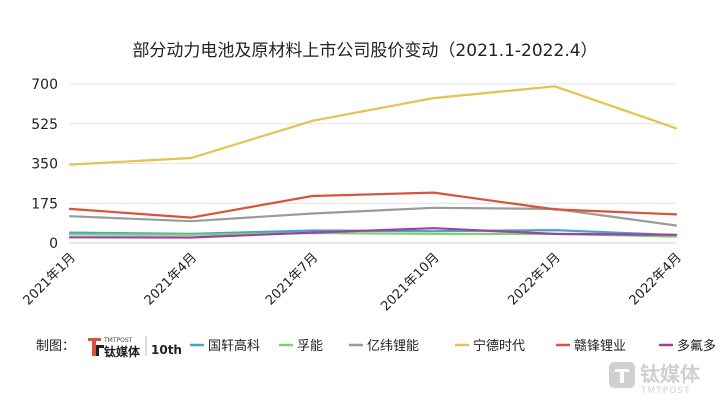 This screenshot has height=405, width=720. Describe the element at coordinates (499, 346) in the screenshot. I see `legend-label: 宁德时代` at that location.